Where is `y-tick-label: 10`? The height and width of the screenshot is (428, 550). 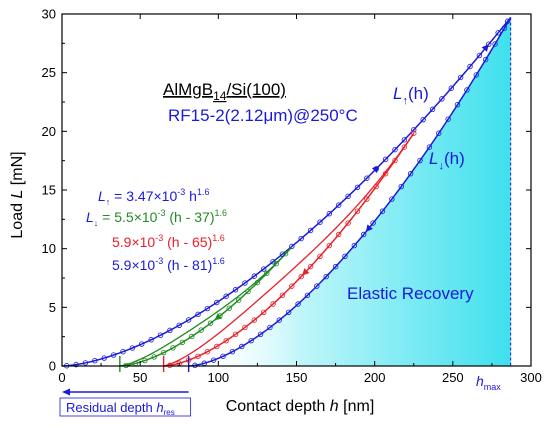
y-tick-label: 10 is located at coordinates (49, 248).